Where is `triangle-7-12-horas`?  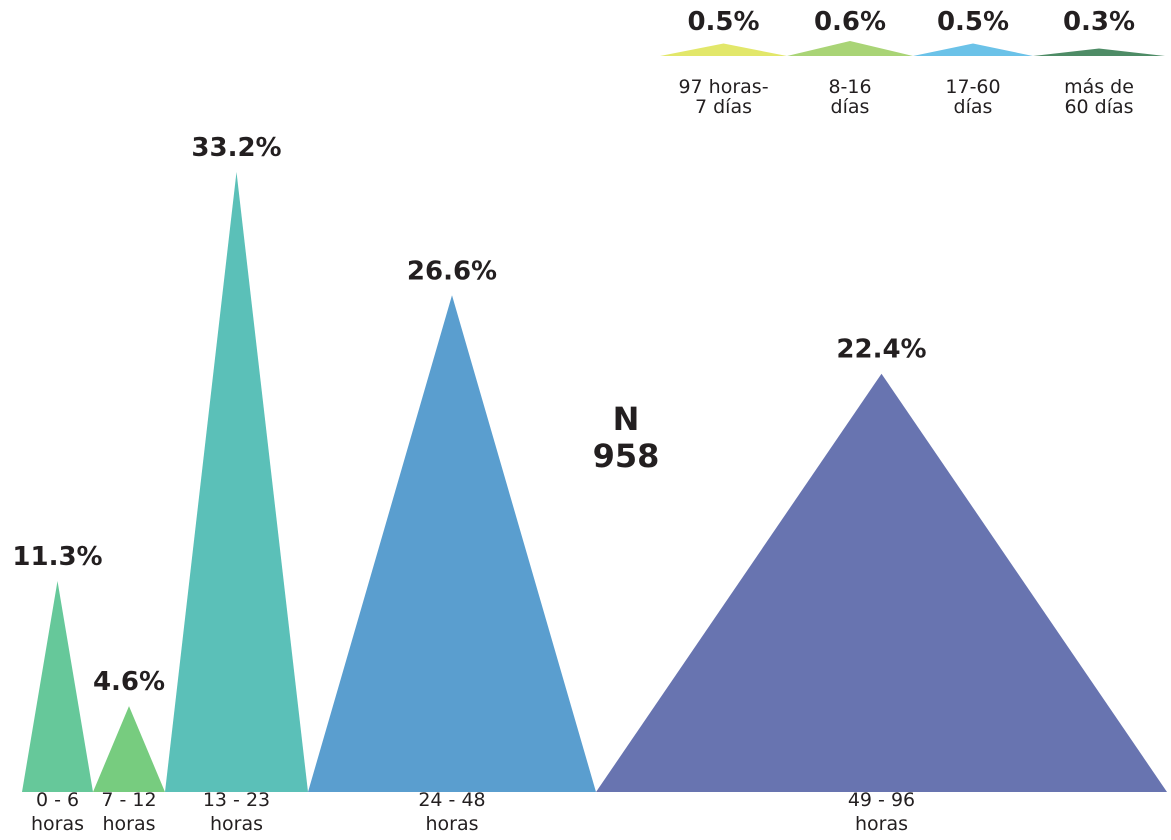 triangle-7-12-horas is located at coordinates (129, 749).